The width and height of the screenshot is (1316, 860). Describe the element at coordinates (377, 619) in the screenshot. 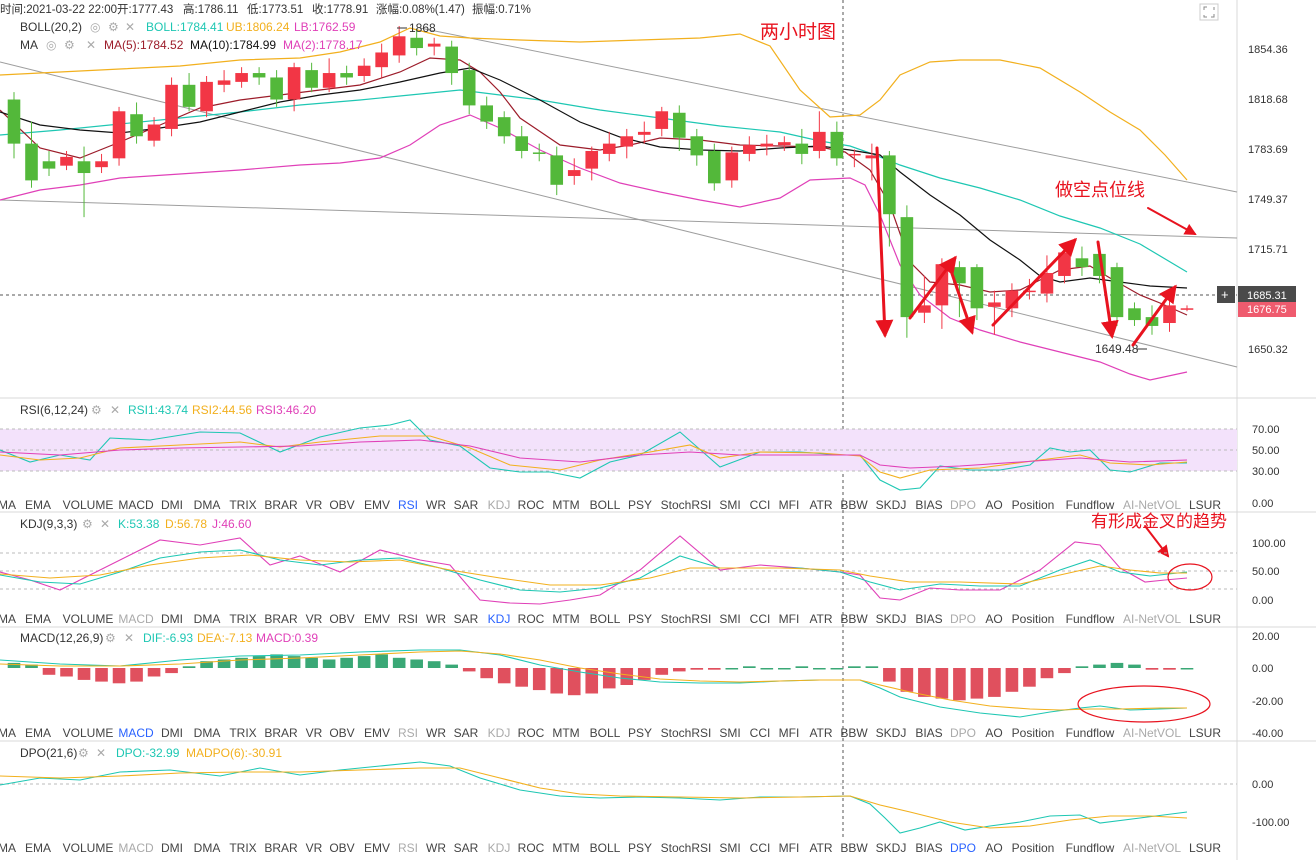

I see `indicator-tab-emv: EMV` at that location.